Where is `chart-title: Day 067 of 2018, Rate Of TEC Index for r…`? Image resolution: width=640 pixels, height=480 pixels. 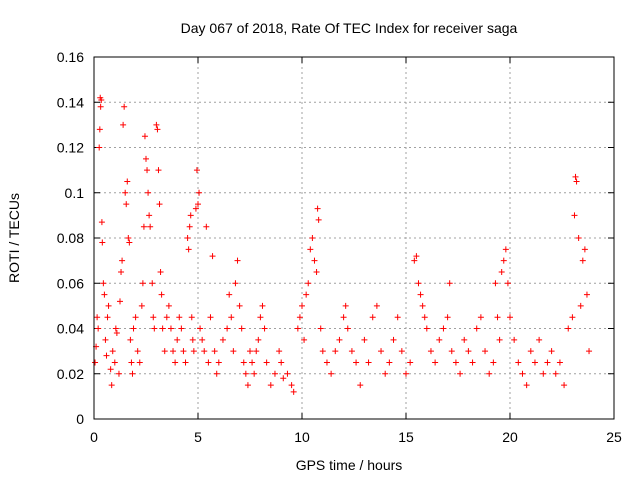 chart-title: Day 067 of 2018, Rate Of TEC Index for r… is located at coordinates (349, 28).